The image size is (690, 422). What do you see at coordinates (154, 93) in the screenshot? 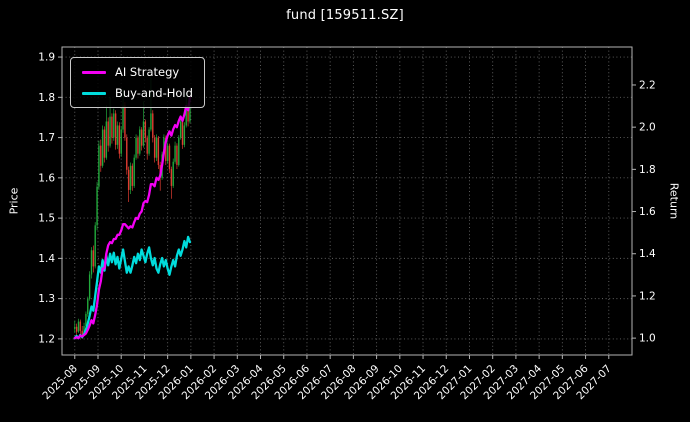
I see `legend-label-buy-and-hold: Buy-and-Hold` at bounding box center [154, 93].